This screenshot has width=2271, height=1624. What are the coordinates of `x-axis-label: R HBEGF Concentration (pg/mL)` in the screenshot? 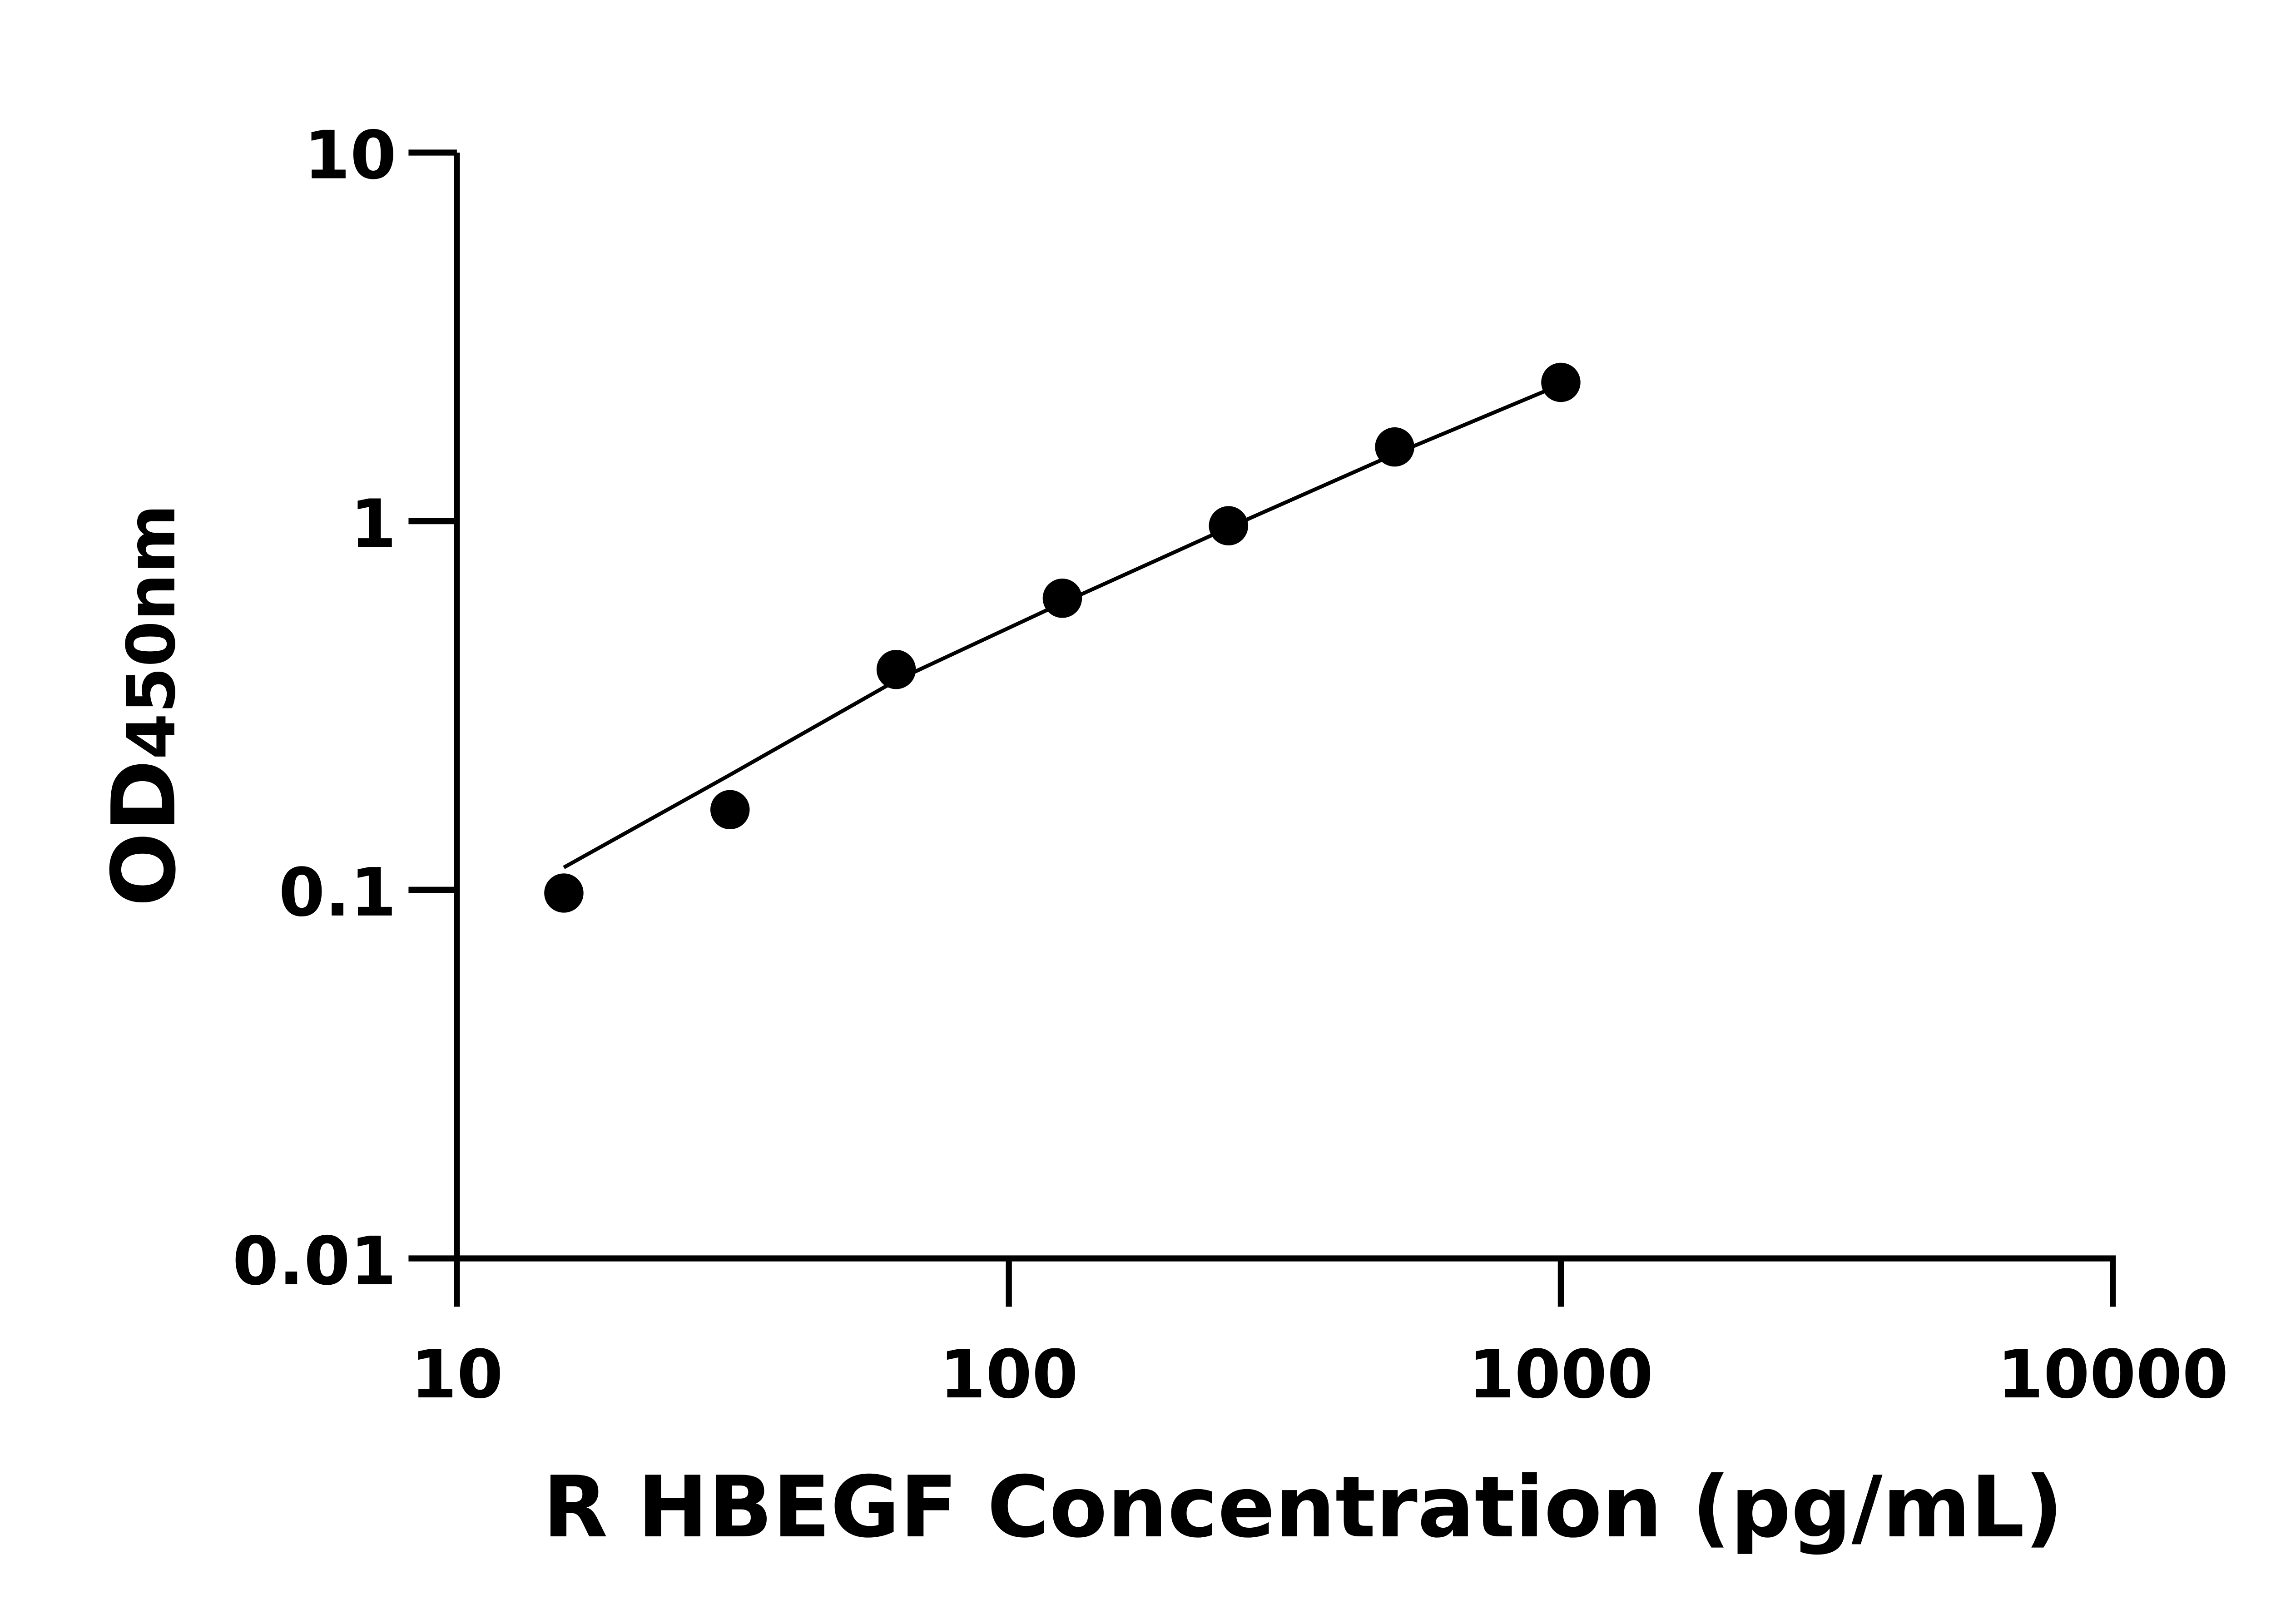 It's located at (1303, 1507).